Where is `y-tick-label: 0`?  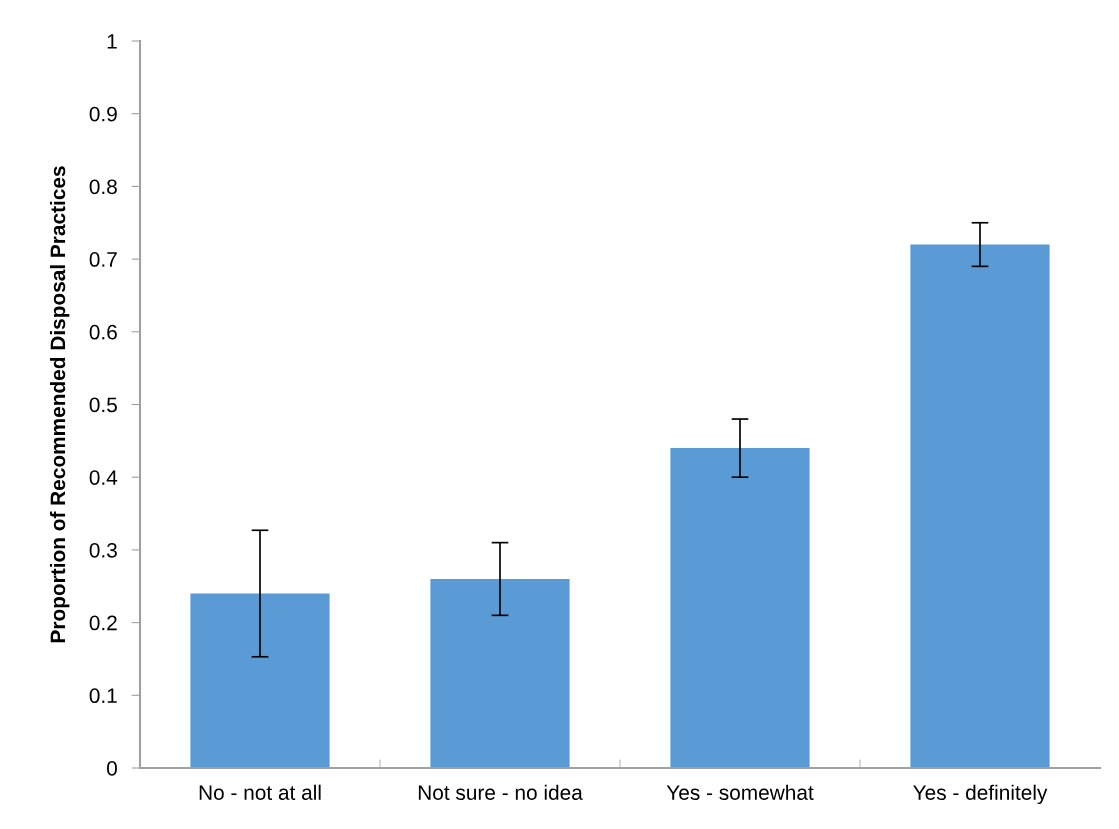 y-tick-label: 0 is located at coordinates (112, 768).